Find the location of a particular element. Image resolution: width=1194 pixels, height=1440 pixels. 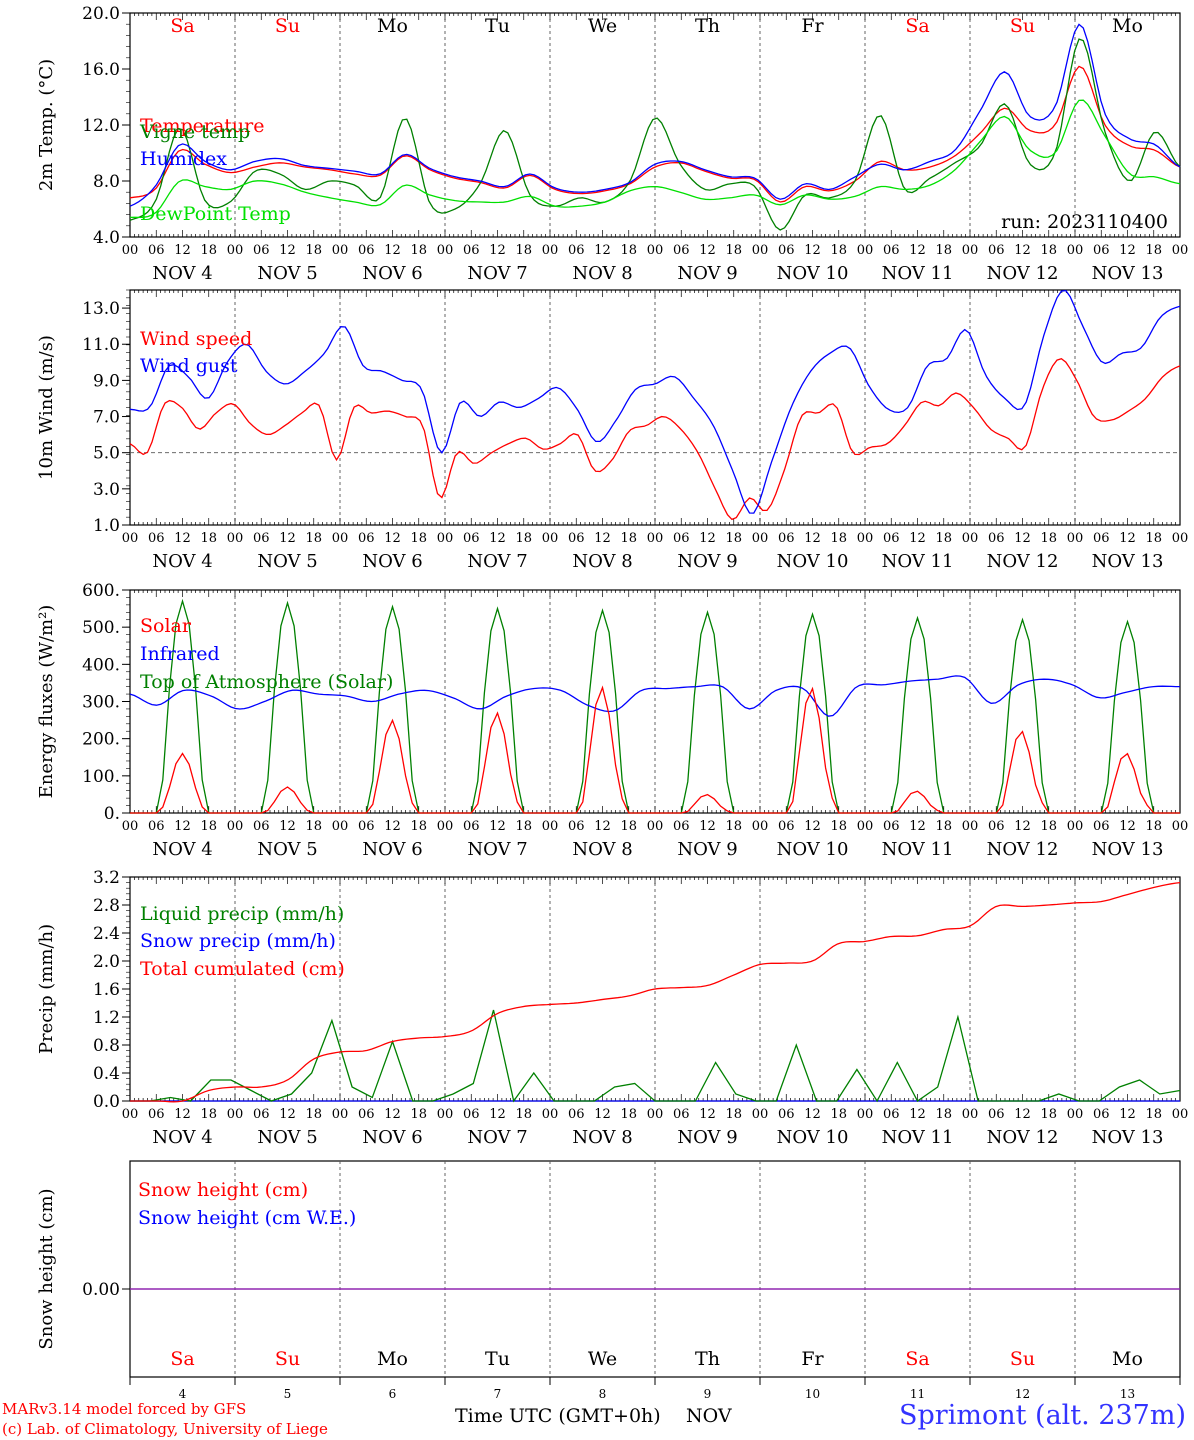

panel-4-date-label: NOV 10 is located at coordinates (813, 1137).